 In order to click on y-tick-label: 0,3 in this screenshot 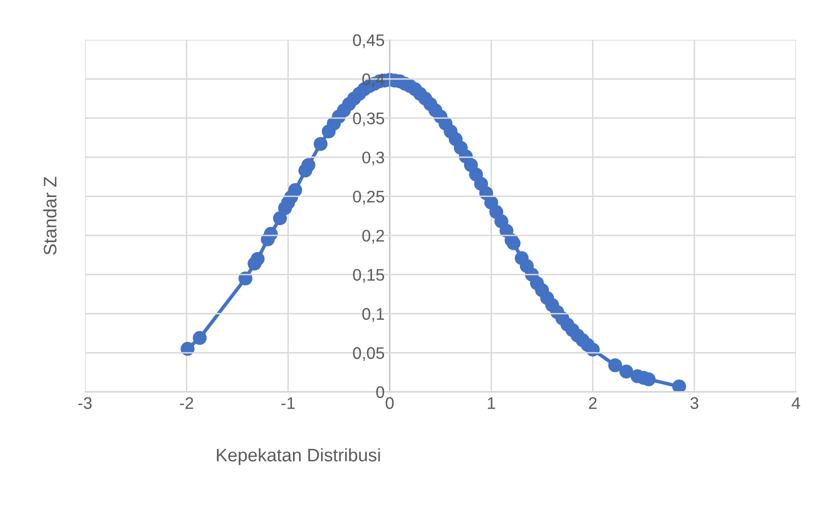, I will do `click(373, 159)`.